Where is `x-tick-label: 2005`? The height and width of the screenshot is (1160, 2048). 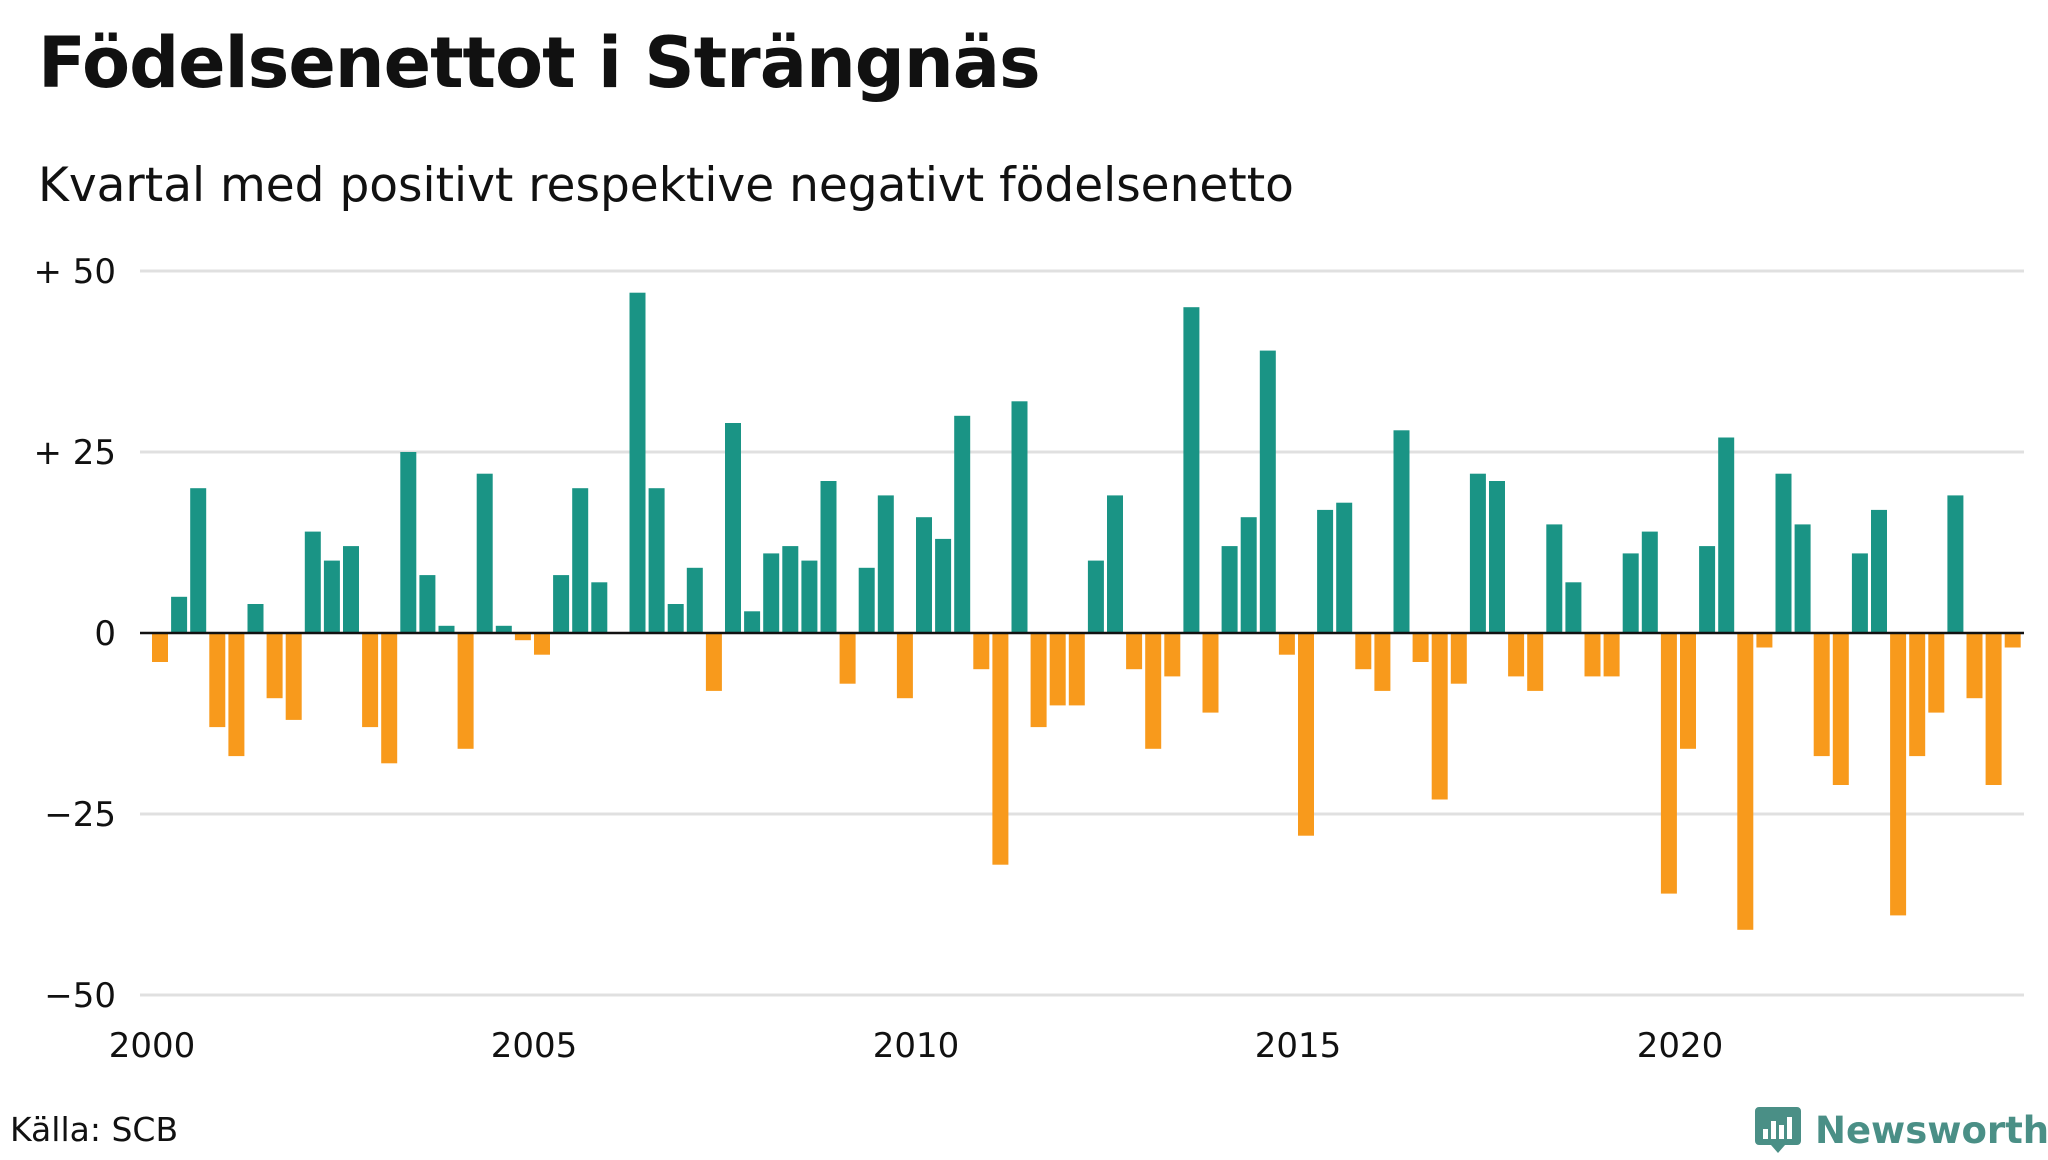
x-tick-label: 2005 is located at coordinates (534, 1046).